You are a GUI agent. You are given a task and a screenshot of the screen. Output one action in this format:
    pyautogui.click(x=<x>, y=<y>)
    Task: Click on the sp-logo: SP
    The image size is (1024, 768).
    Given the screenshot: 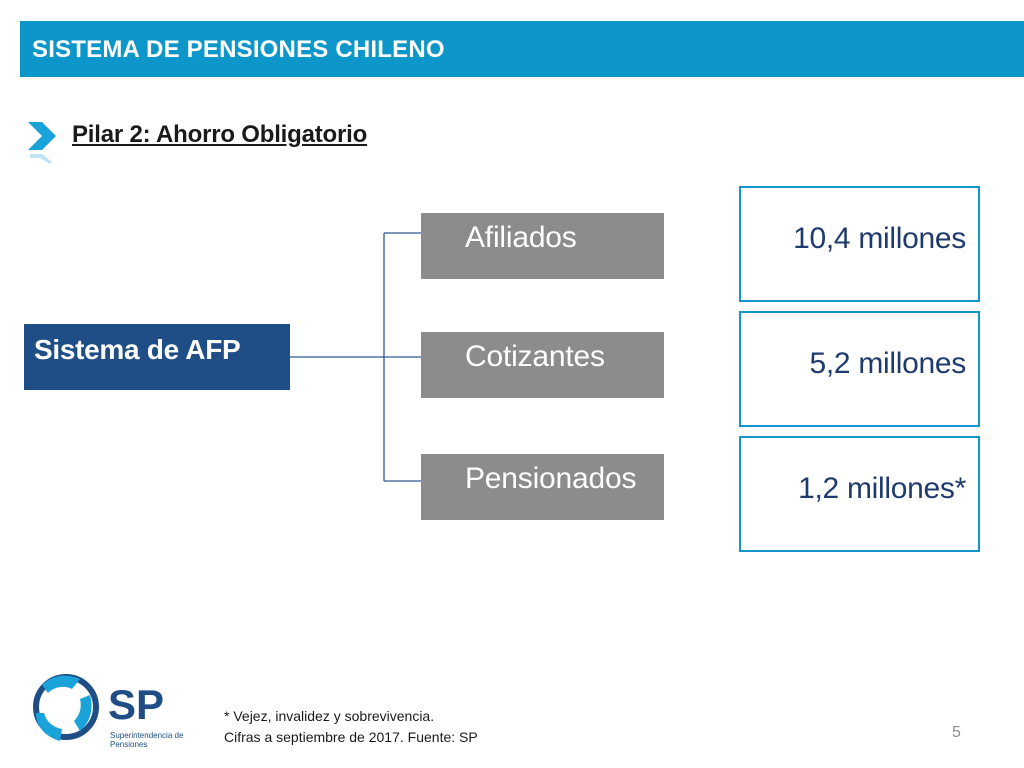 What is the action you would take?
    pyautogui.click(x=107, y=710)
    